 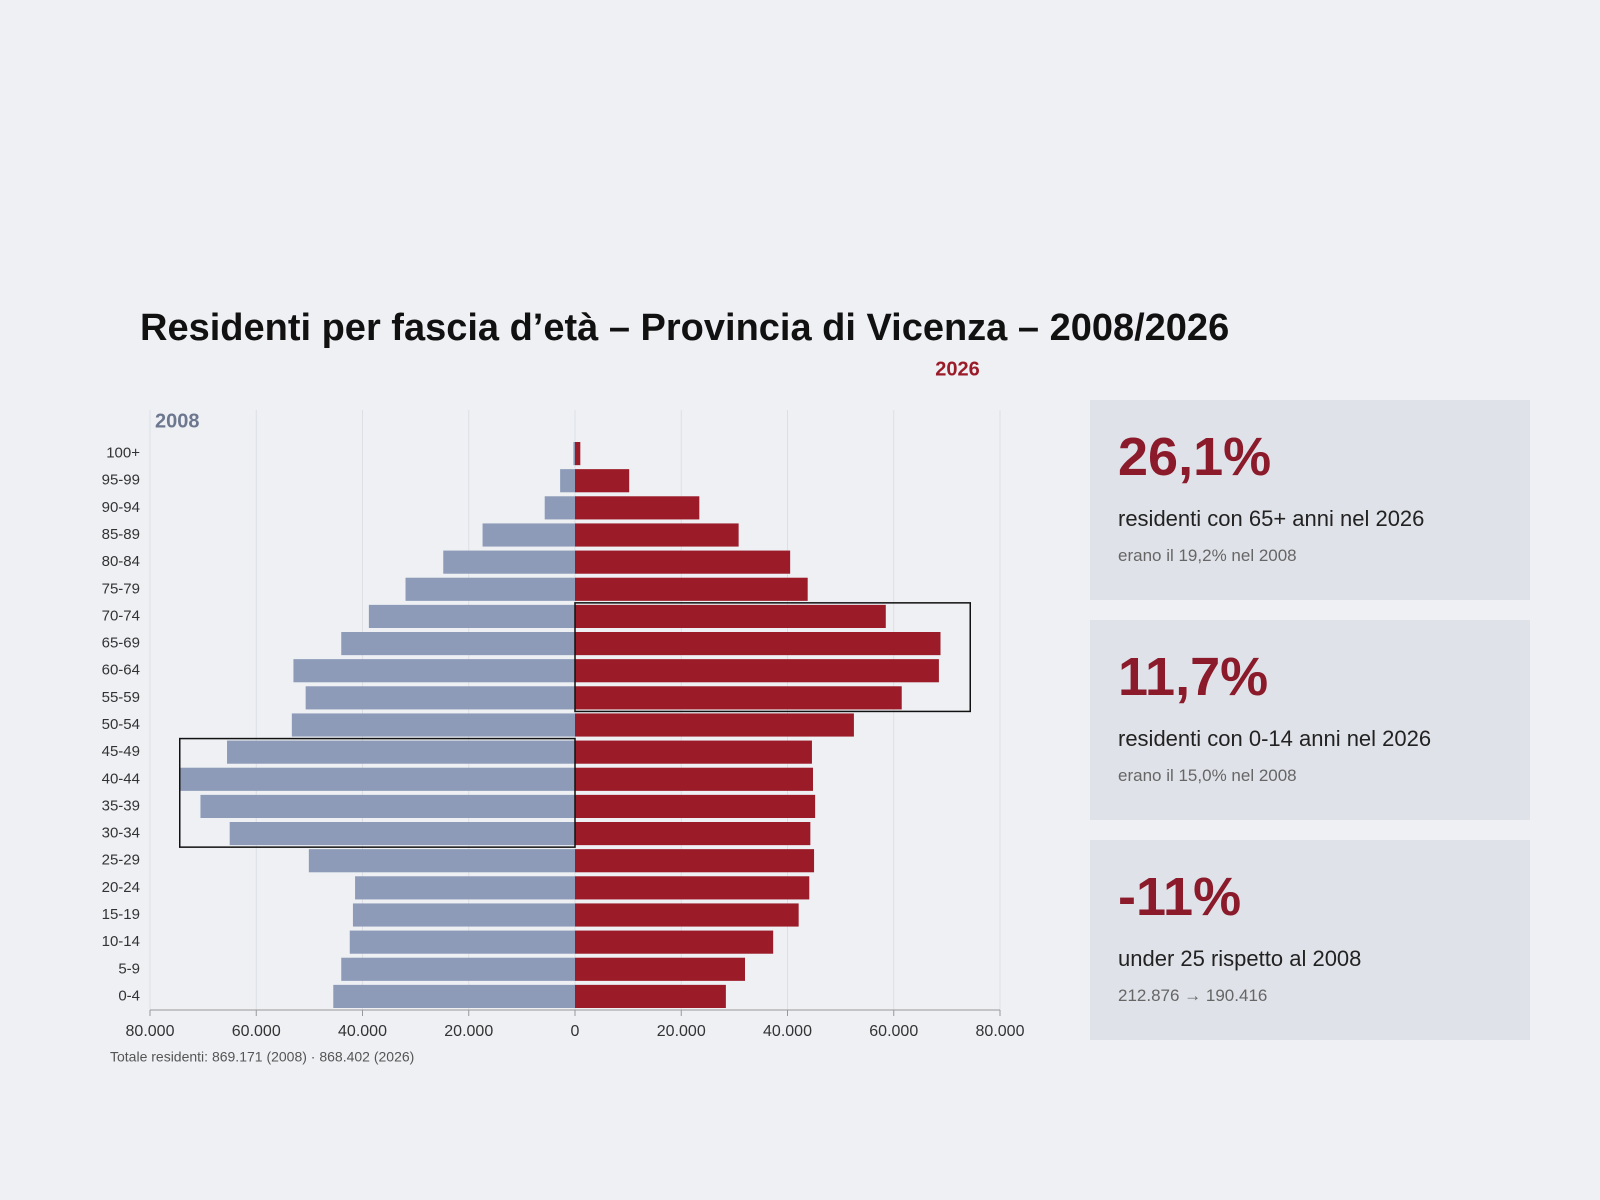 What do you see at coordinates (1271, 518) in the screenshot?
I see `stat-label: residenti con 65+ anni nel 2026` at bounding box center [1271, 518].